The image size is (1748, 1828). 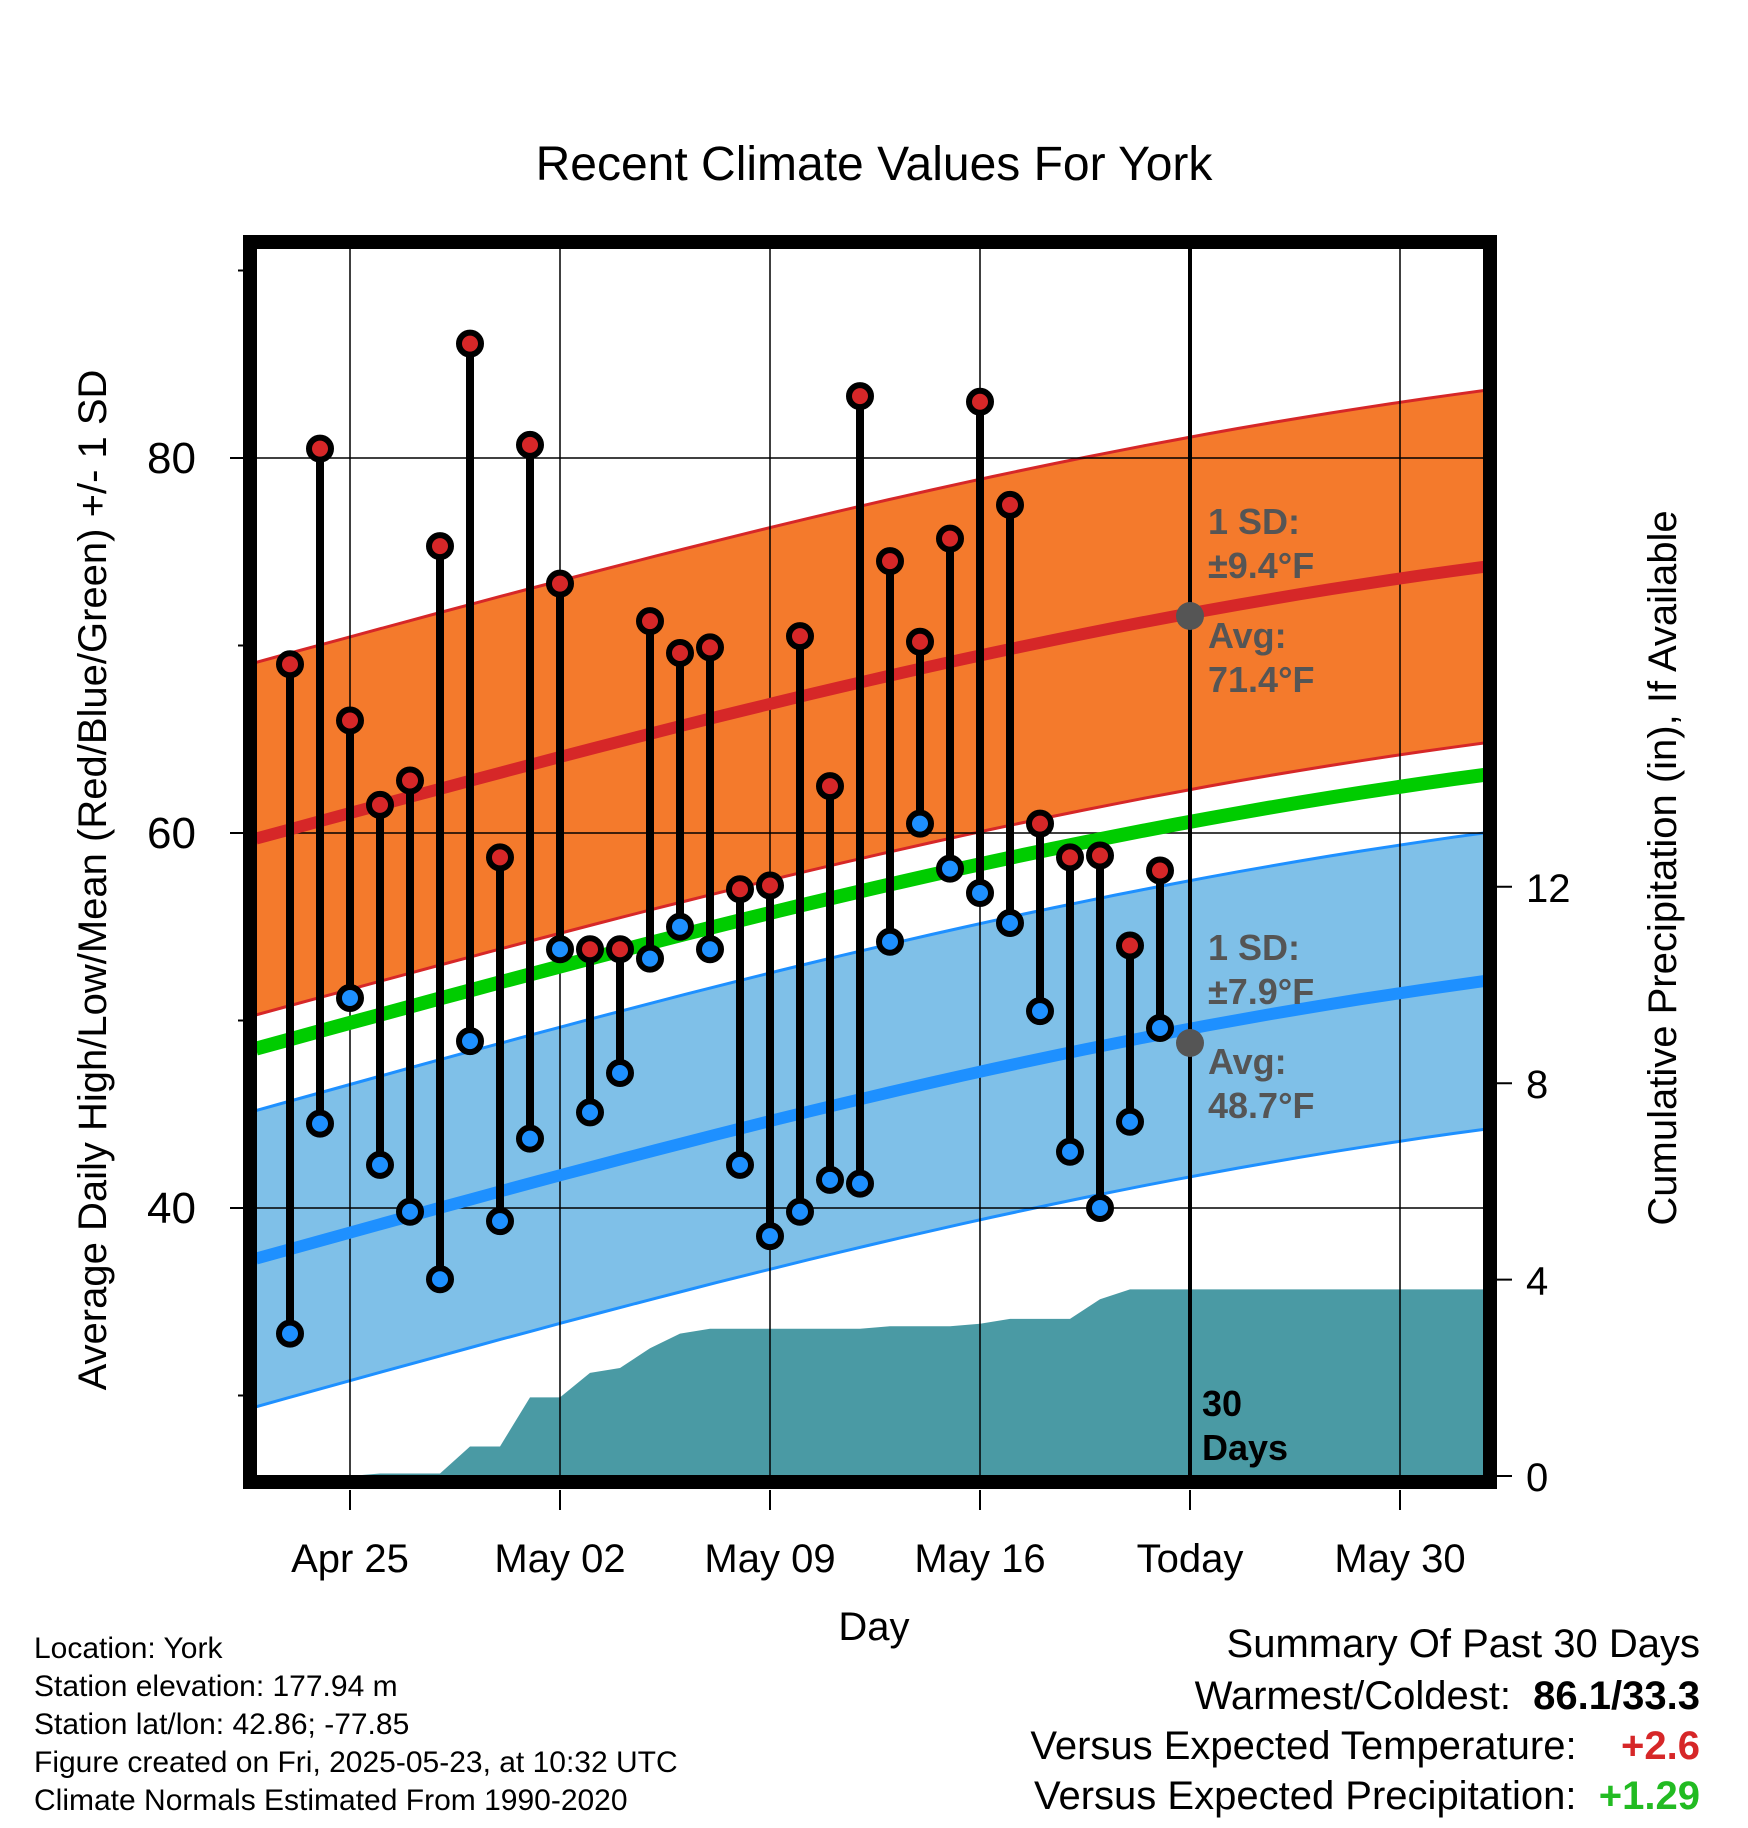 I want to click on normal-mean-line, so click(x=870, y=911).